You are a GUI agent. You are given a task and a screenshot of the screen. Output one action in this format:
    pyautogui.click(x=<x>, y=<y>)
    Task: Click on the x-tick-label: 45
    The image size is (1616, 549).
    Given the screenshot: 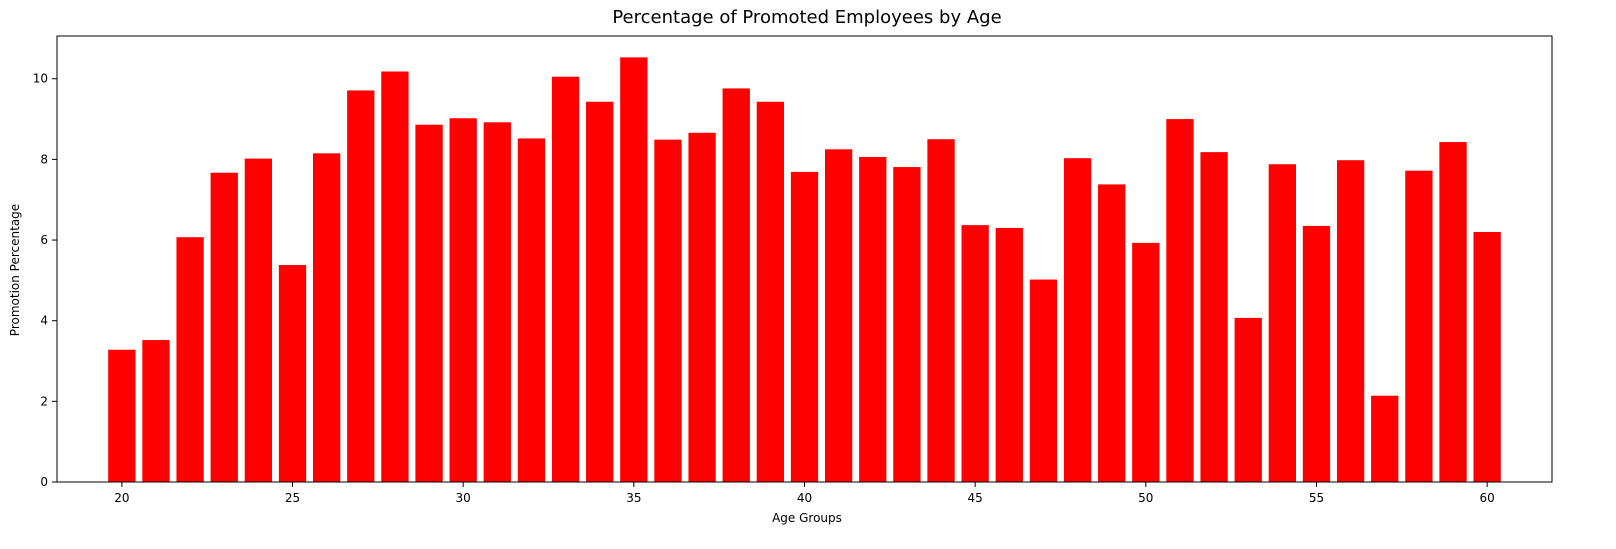 What is the action you would take?
    pyautogui.click(x=975, y=498)
    